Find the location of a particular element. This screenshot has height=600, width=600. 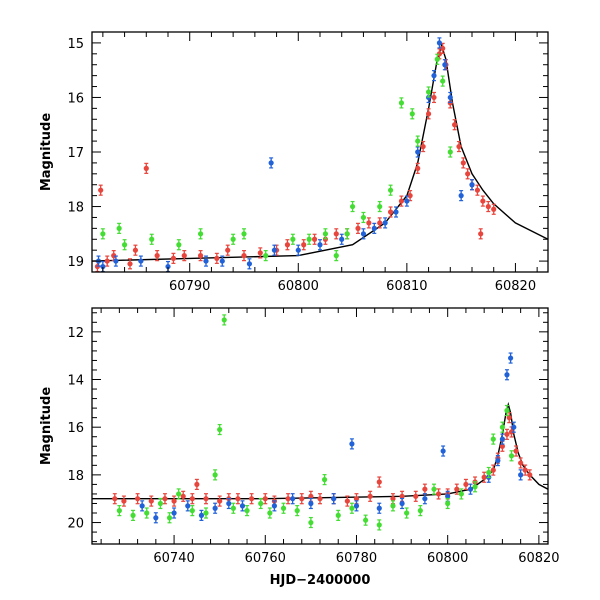

x-axis-label: HJD−2400000 is located at coordinates (320, 580).